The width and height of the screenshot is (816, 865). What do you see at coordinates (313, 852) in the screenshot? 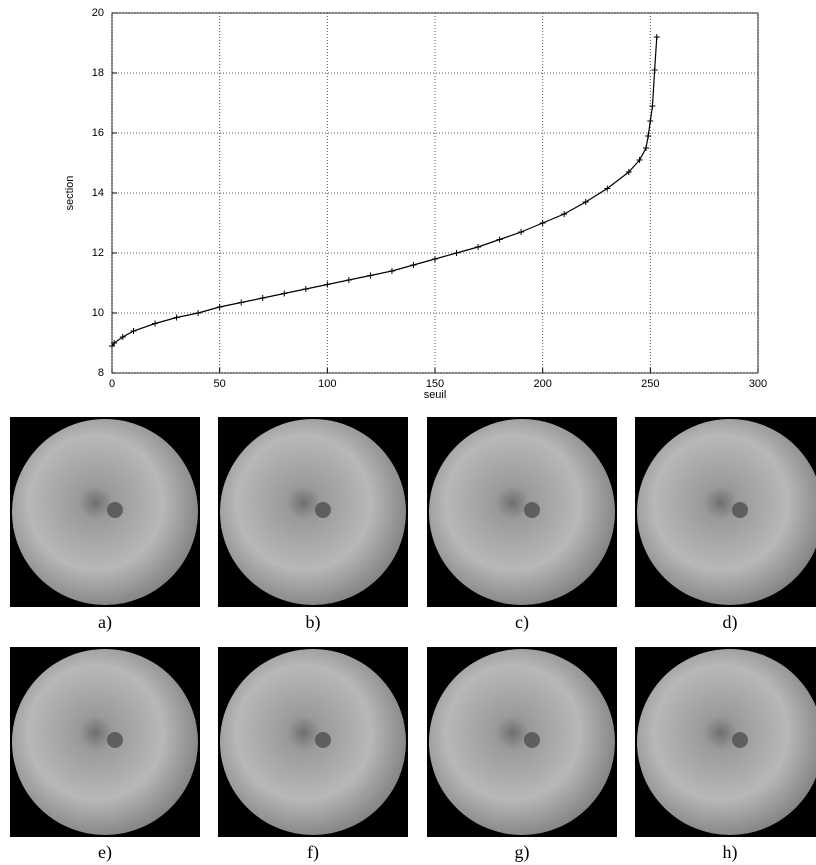
I see `panel-caption: f)` at bounding box center [313, 852].